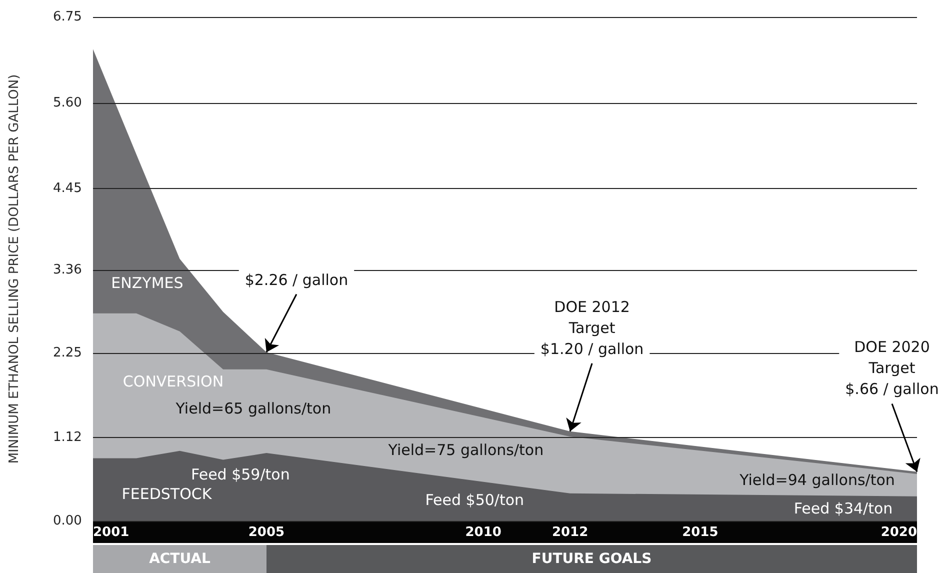 The height and width of the screenshot is (573, 944). Describe the element at coordinates (147, 283) in the screenshot. I see `series-label: ENZYMES` at that location.